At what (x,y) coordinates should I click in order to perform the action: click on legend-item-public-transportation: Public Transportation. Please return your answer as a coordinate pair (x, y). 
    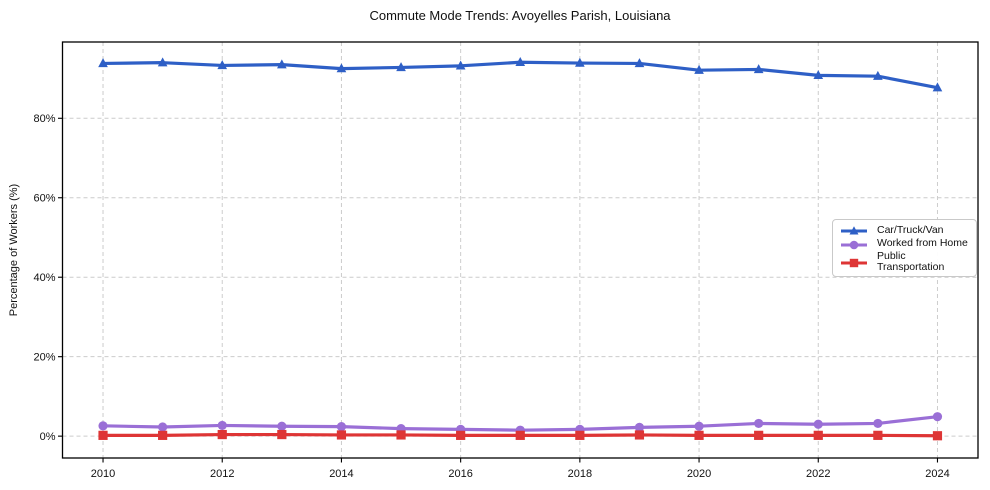
    Looking at the image, I should click on (904, 261).